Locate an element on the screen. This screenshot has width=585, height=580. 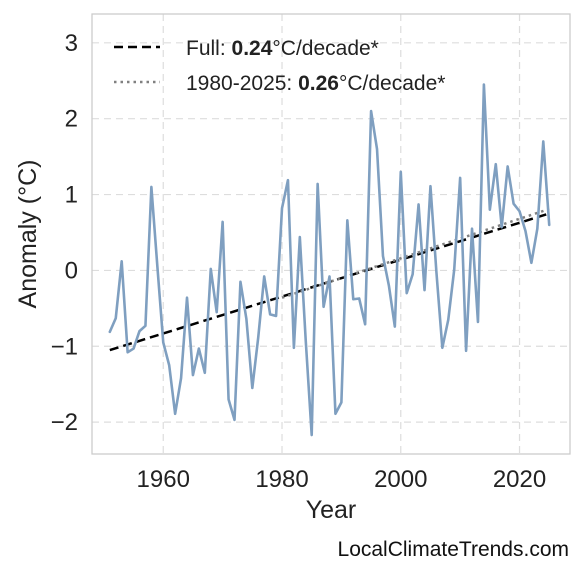
y-tick-label: 0 is located at coordinates (71, 270).